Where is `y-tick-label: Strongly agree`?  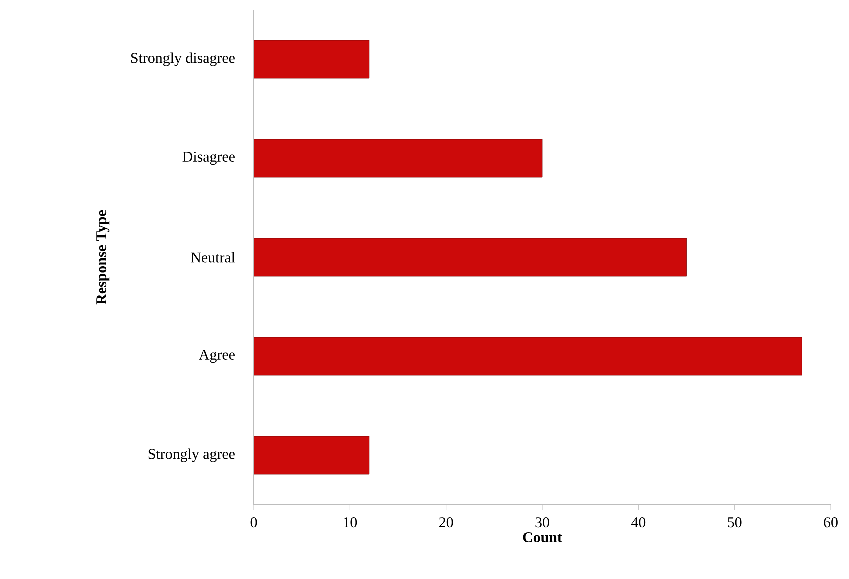
y-tick-label: Strongly agree is located at coordinates (191, 455).